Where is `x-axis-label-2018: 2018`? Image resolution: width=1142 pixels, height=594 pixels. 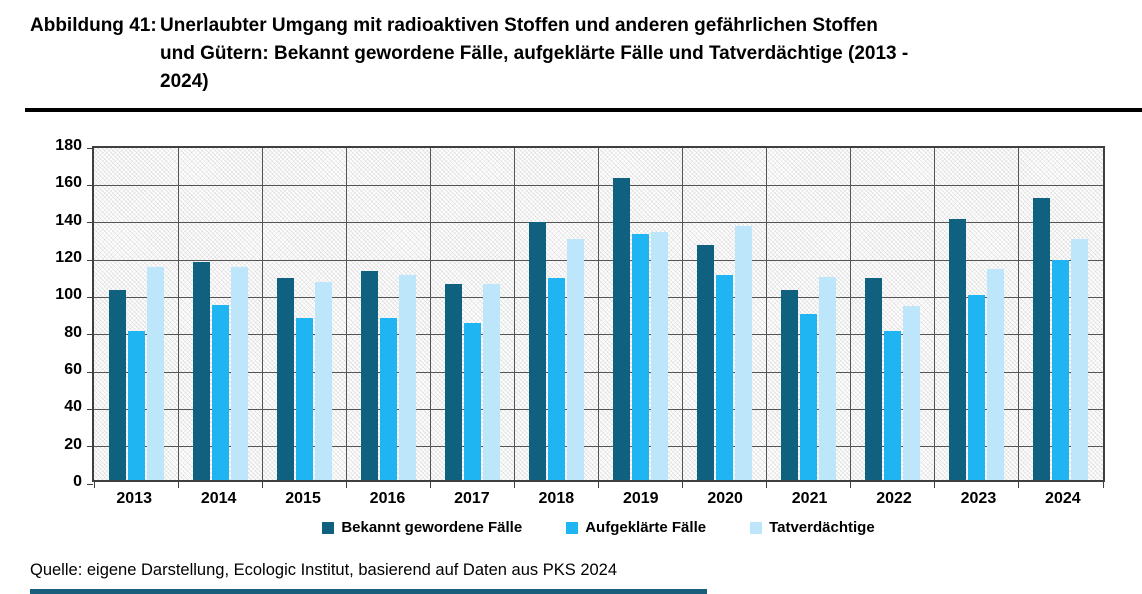
x-axis-label-2018: 2018 is located at coordinates (556, 498).